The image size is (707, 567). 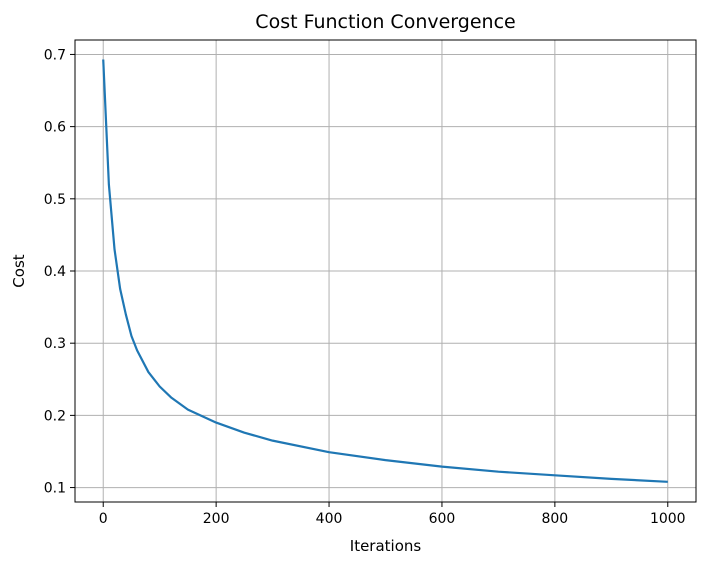 I want to click on y-tick-label: 0.4, so click(x=55, y=272).